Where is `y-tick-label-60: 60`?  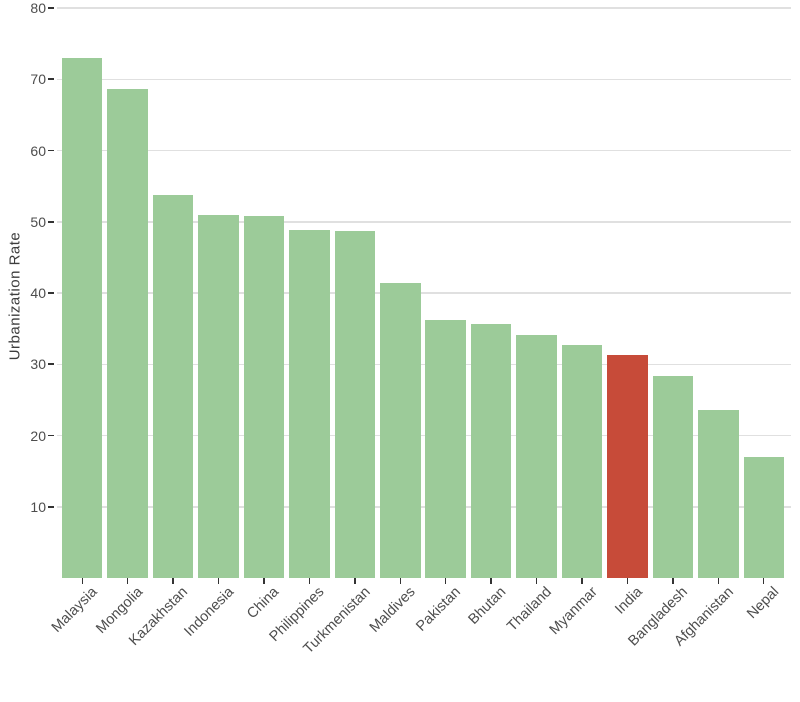
y-tick-label-60: 60 is located at coordinates (38, 150).